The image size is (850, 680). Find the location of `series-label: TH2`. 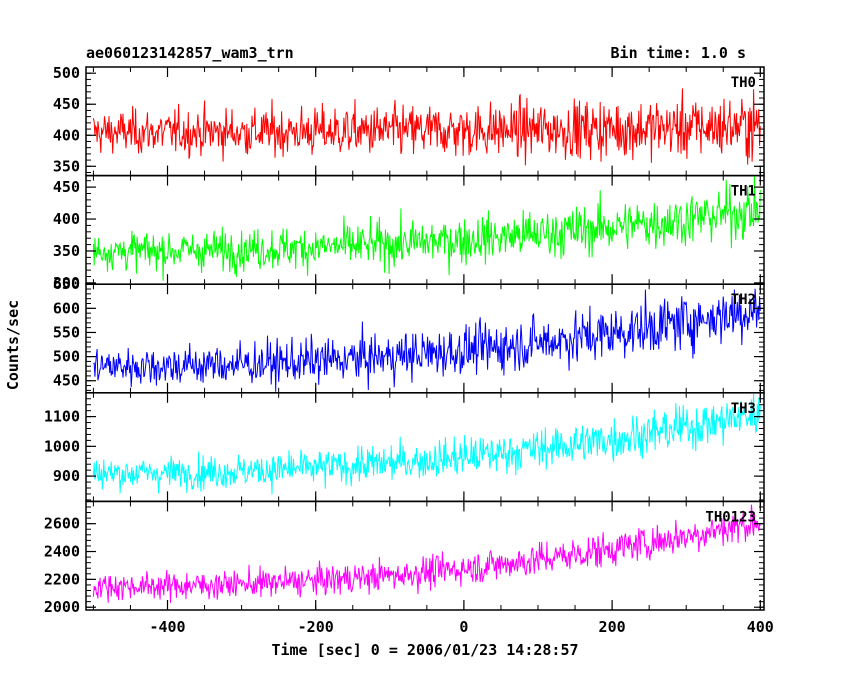

series-label: TH2 is located at coordinates (743, 300).